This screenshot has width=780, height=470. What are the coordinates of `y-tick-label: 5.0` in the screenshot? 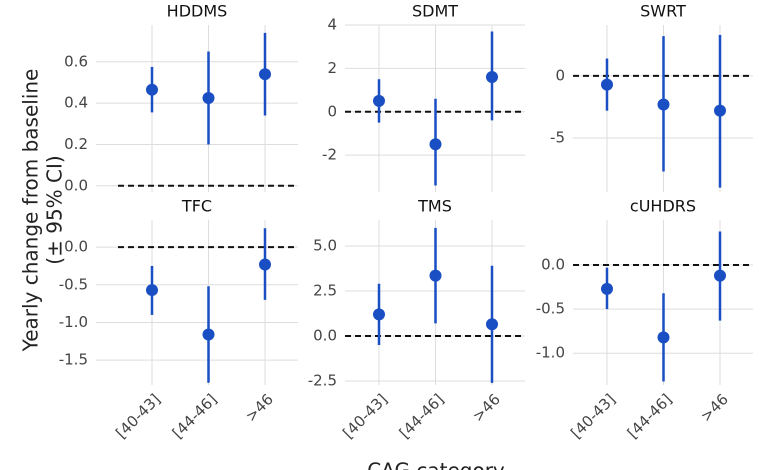 It's located at (325, 245).